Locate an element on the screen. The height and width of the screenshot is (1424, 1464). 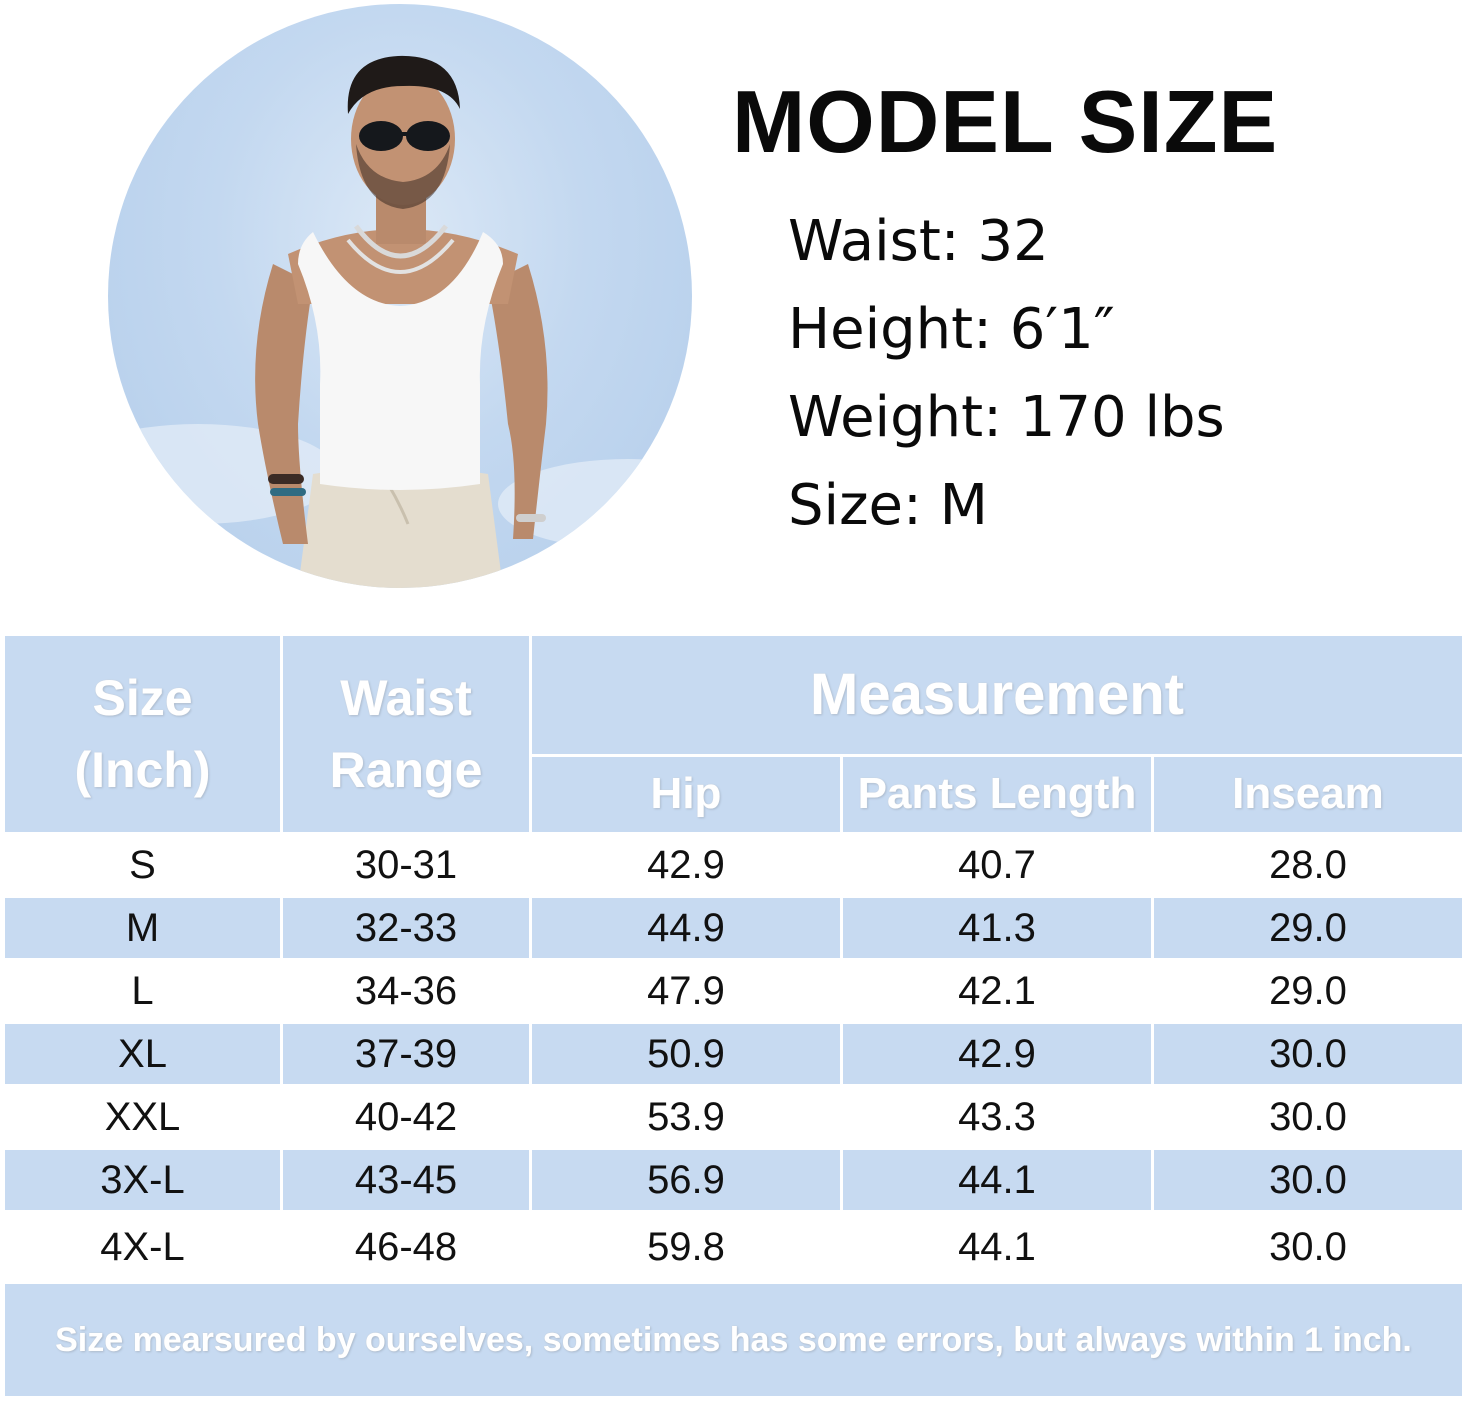
table-header-row-1: Size (Inch) Waist Range Measurement is located at coordinates (733, 734).